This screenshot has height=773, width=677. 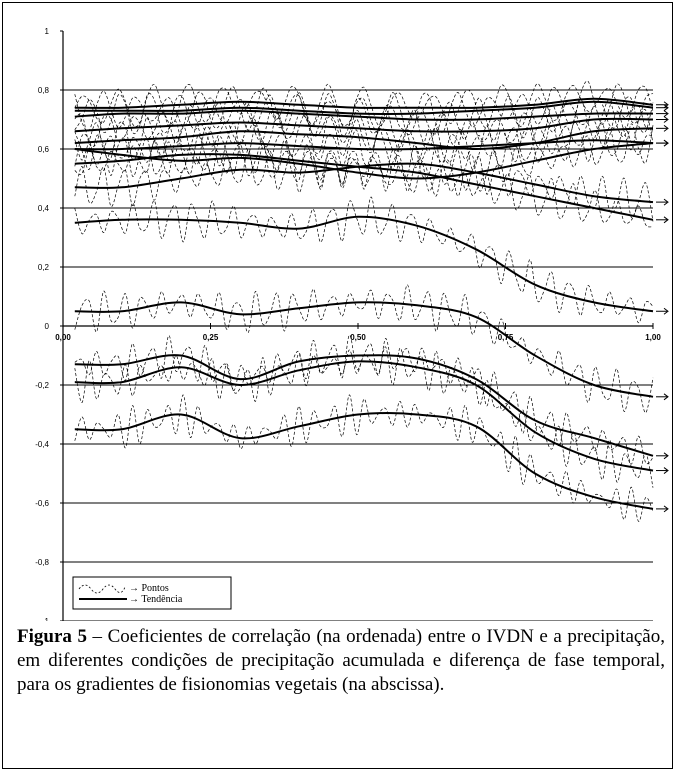 What do you see at coordinates (102, 589) in the screenshot?
I see `legend-dashed-swatch` at bounding box center [102, 589].